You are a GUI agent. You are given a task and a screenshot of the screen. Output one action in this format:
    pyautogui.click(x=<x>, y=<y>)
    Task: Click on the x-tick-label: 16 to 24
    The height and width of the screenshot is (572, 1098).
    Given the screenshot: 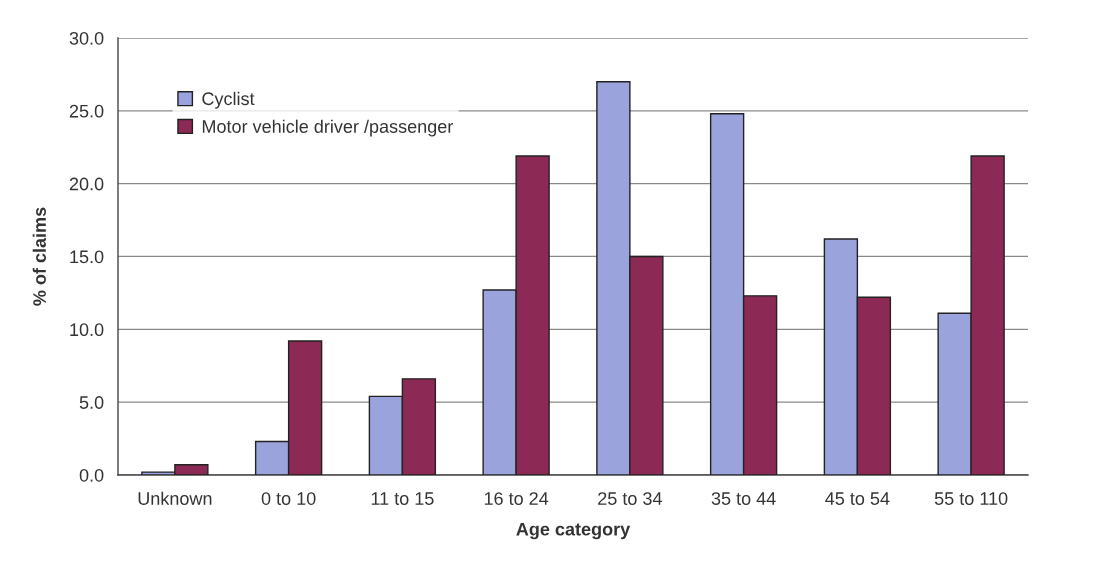 What is the action you would take?
    pyautogui.click(x=516, y=498)
    